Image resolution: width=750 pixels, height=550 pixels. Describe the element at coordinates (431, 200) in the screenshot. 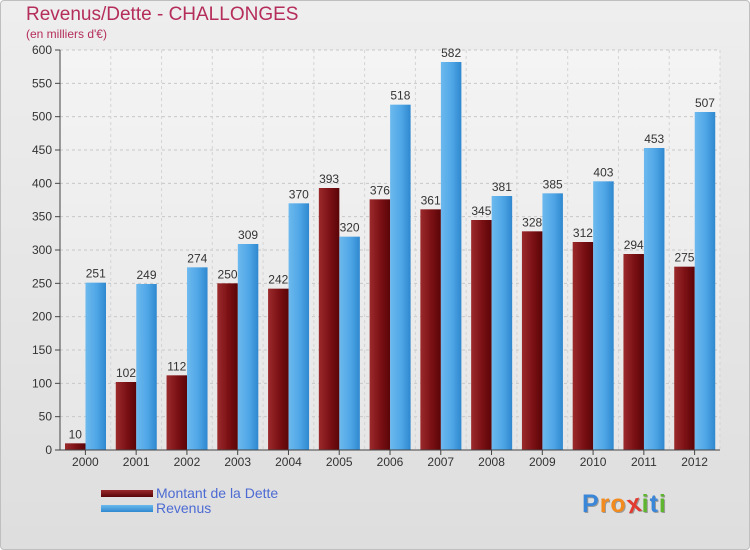

I see `data-label-debt-2007: 361` at that location.